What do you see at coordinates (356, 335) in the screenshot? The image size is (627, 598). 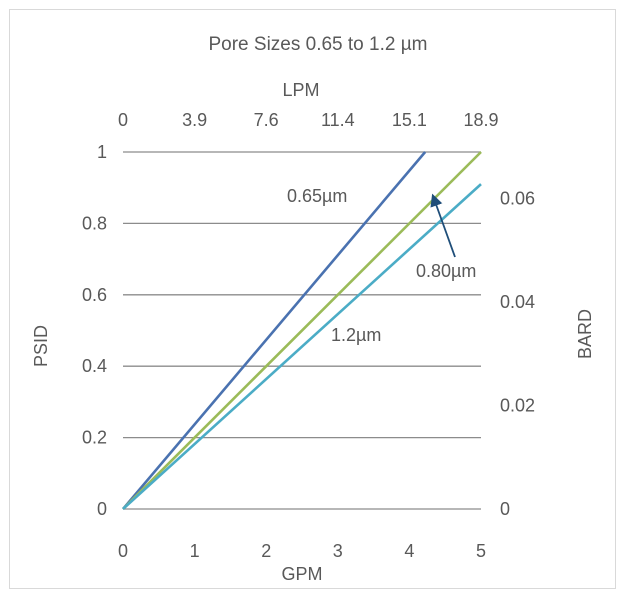 I see `annotation-label: 1.2µm` at bounding box center [356, 335].